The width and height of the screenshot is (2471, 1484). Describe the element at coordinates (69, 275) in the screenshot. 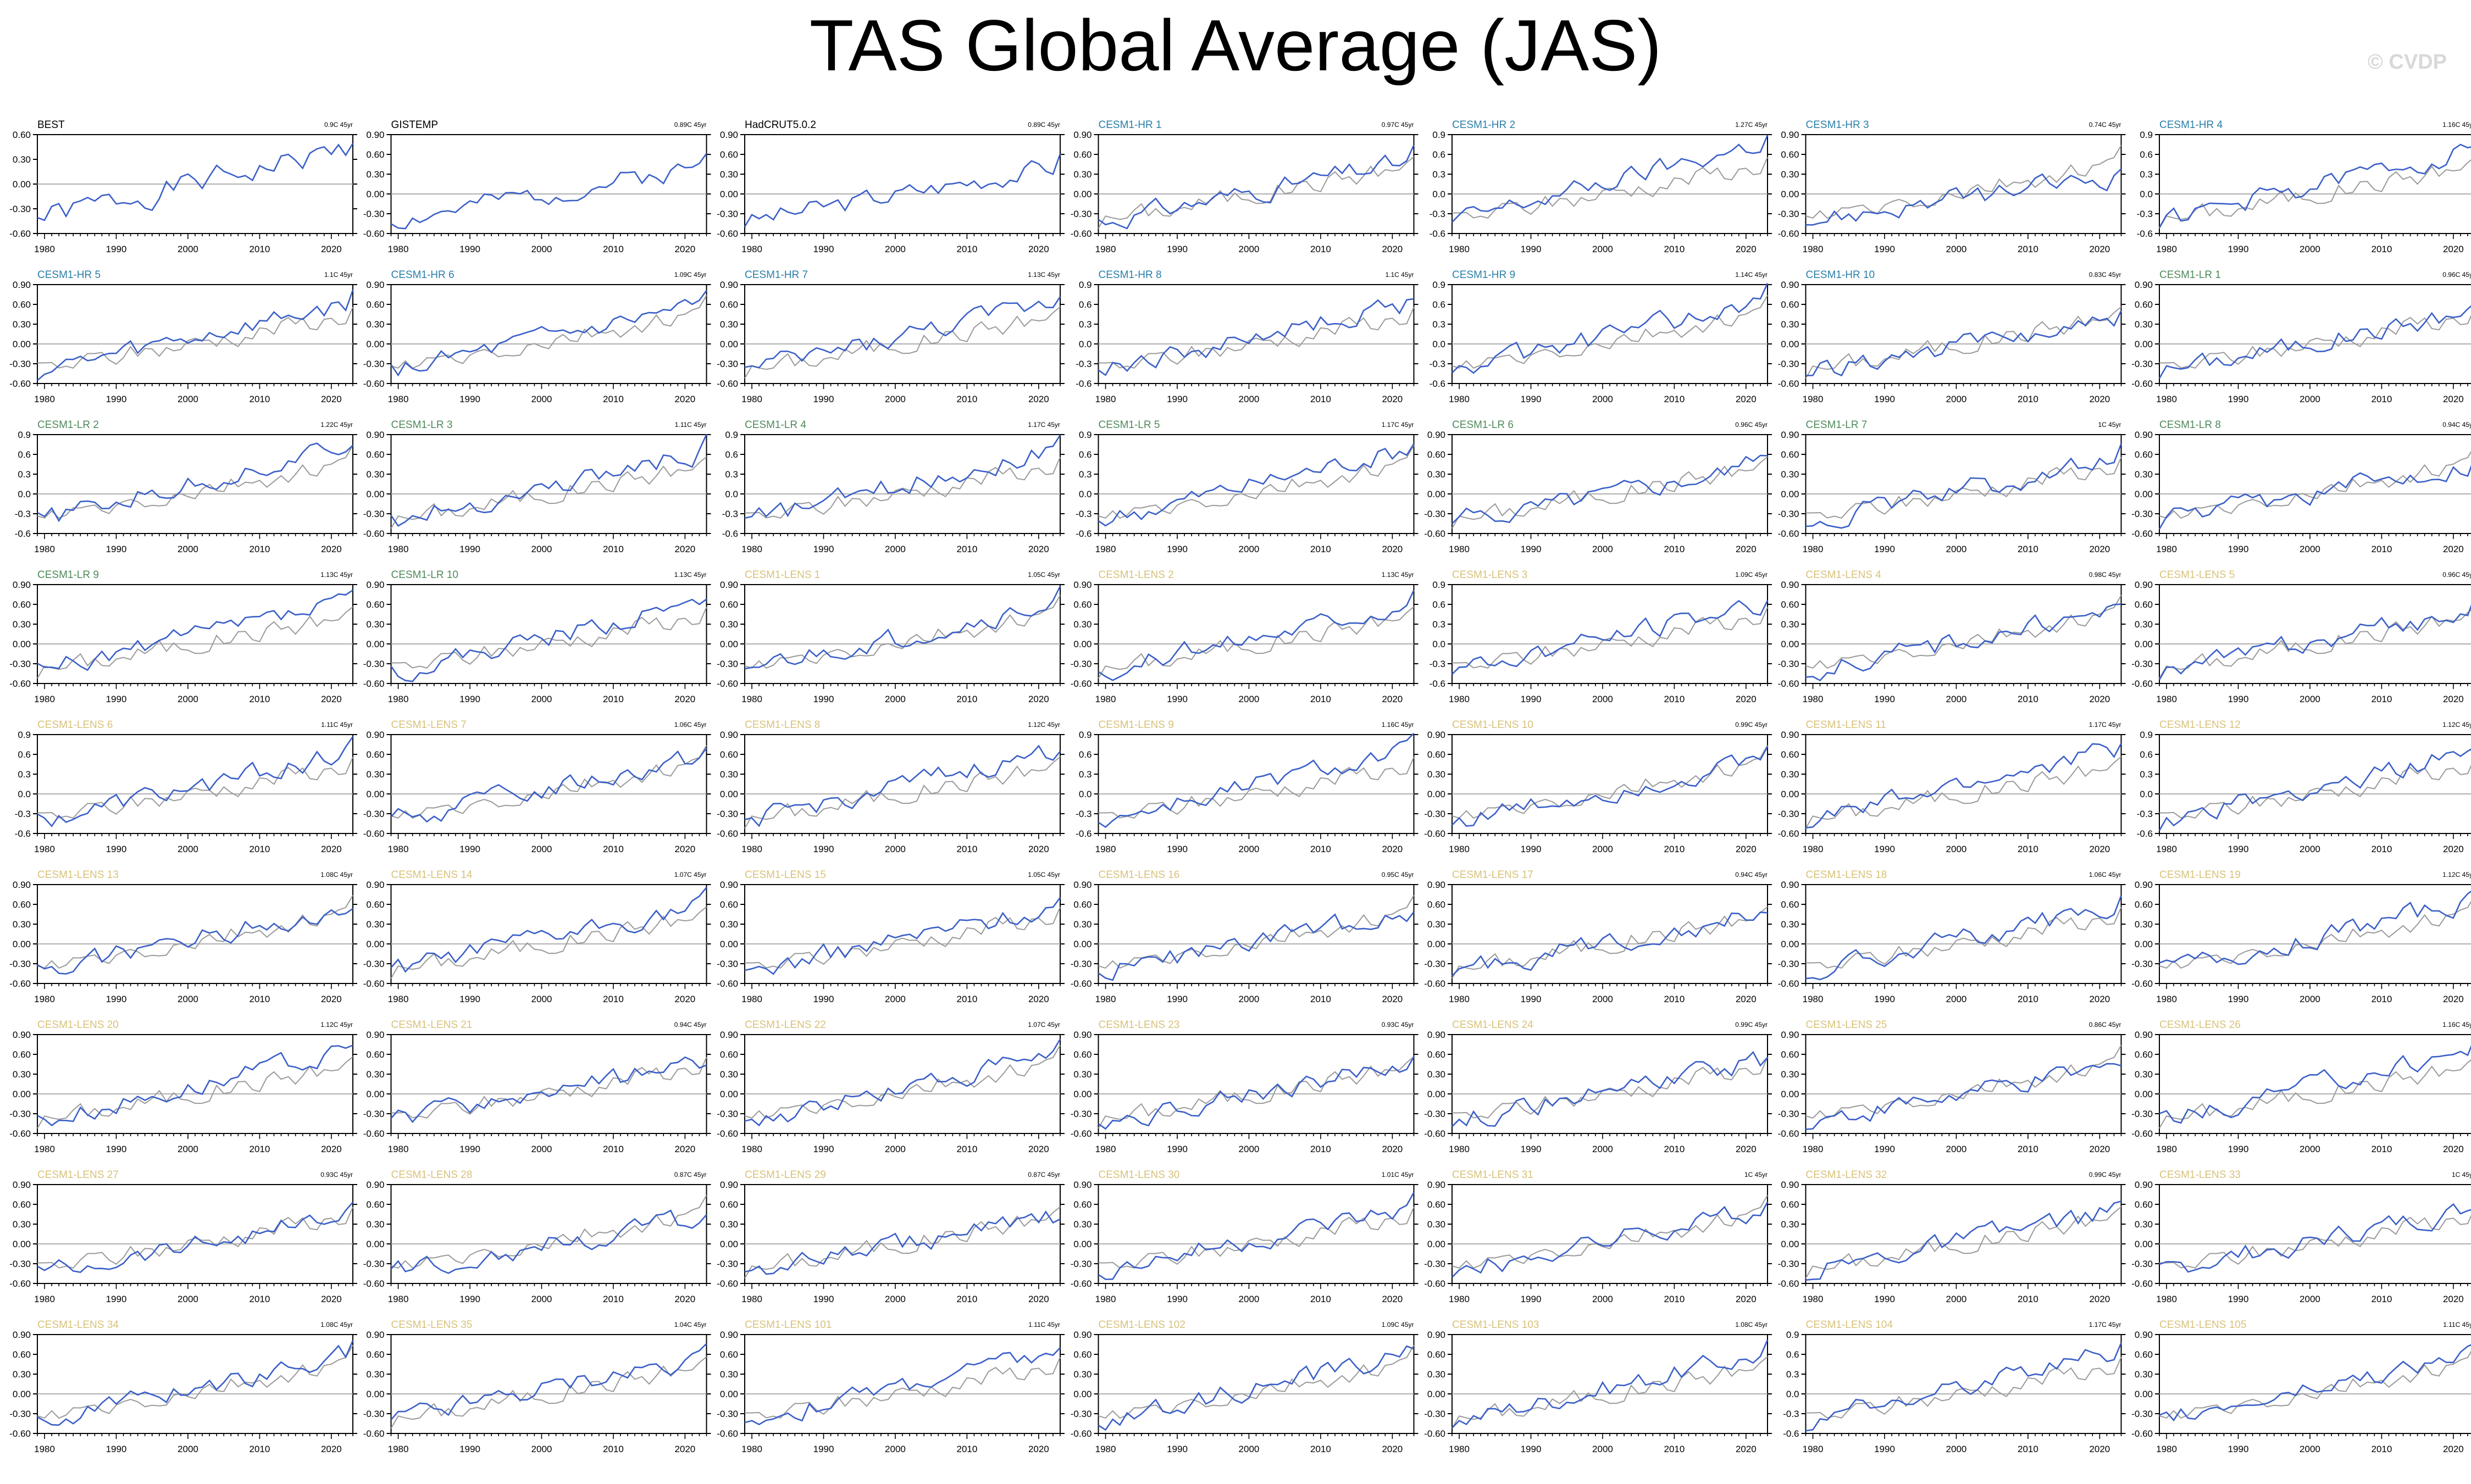

I see `panel-title: CESM1-HR 5` at that location.